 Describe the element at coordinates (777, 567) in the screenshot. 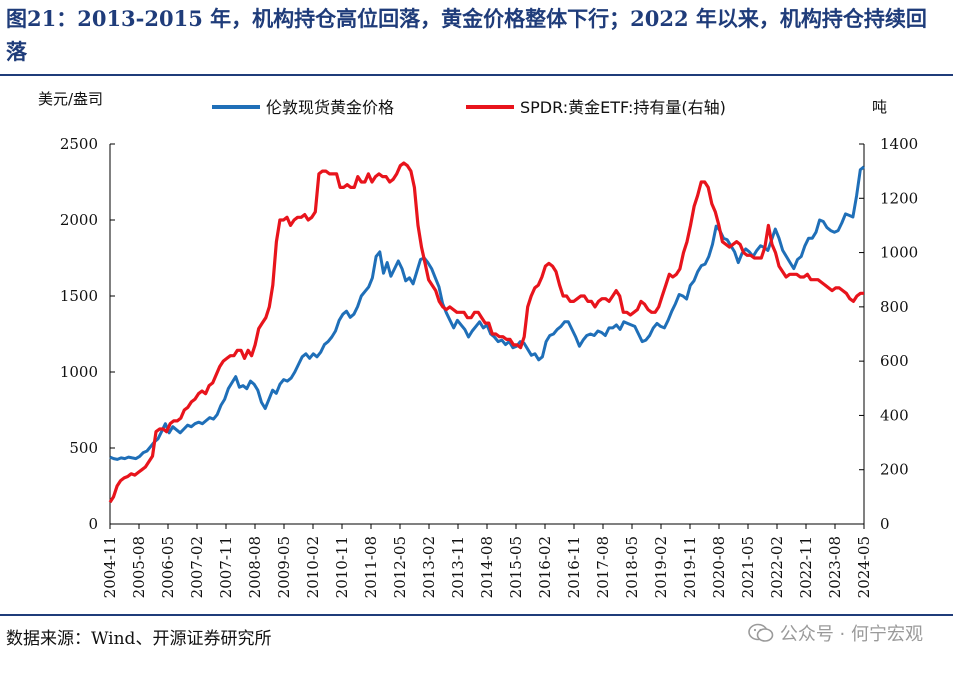

I see `x-tick-label: 2022-02` at that location.